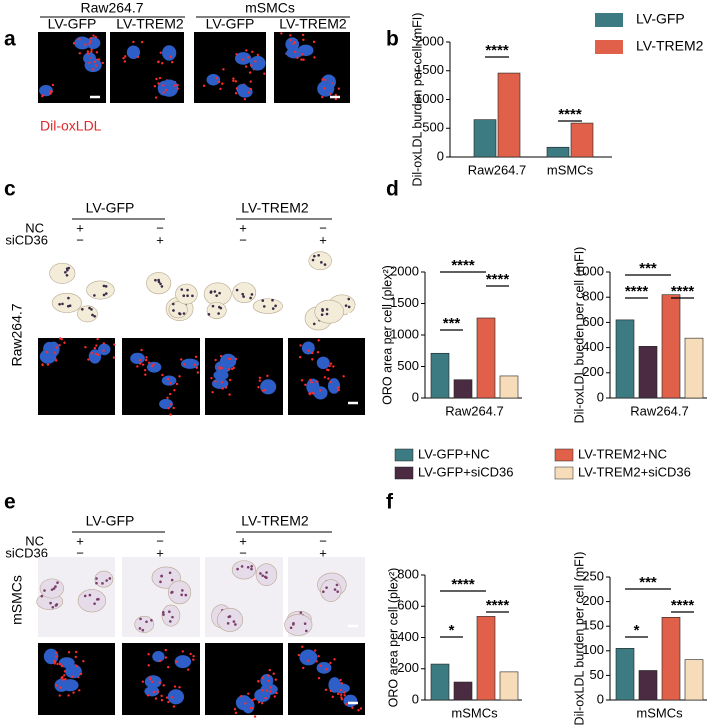  I want to click on group-label: LV-GFP, so click(110, 208).